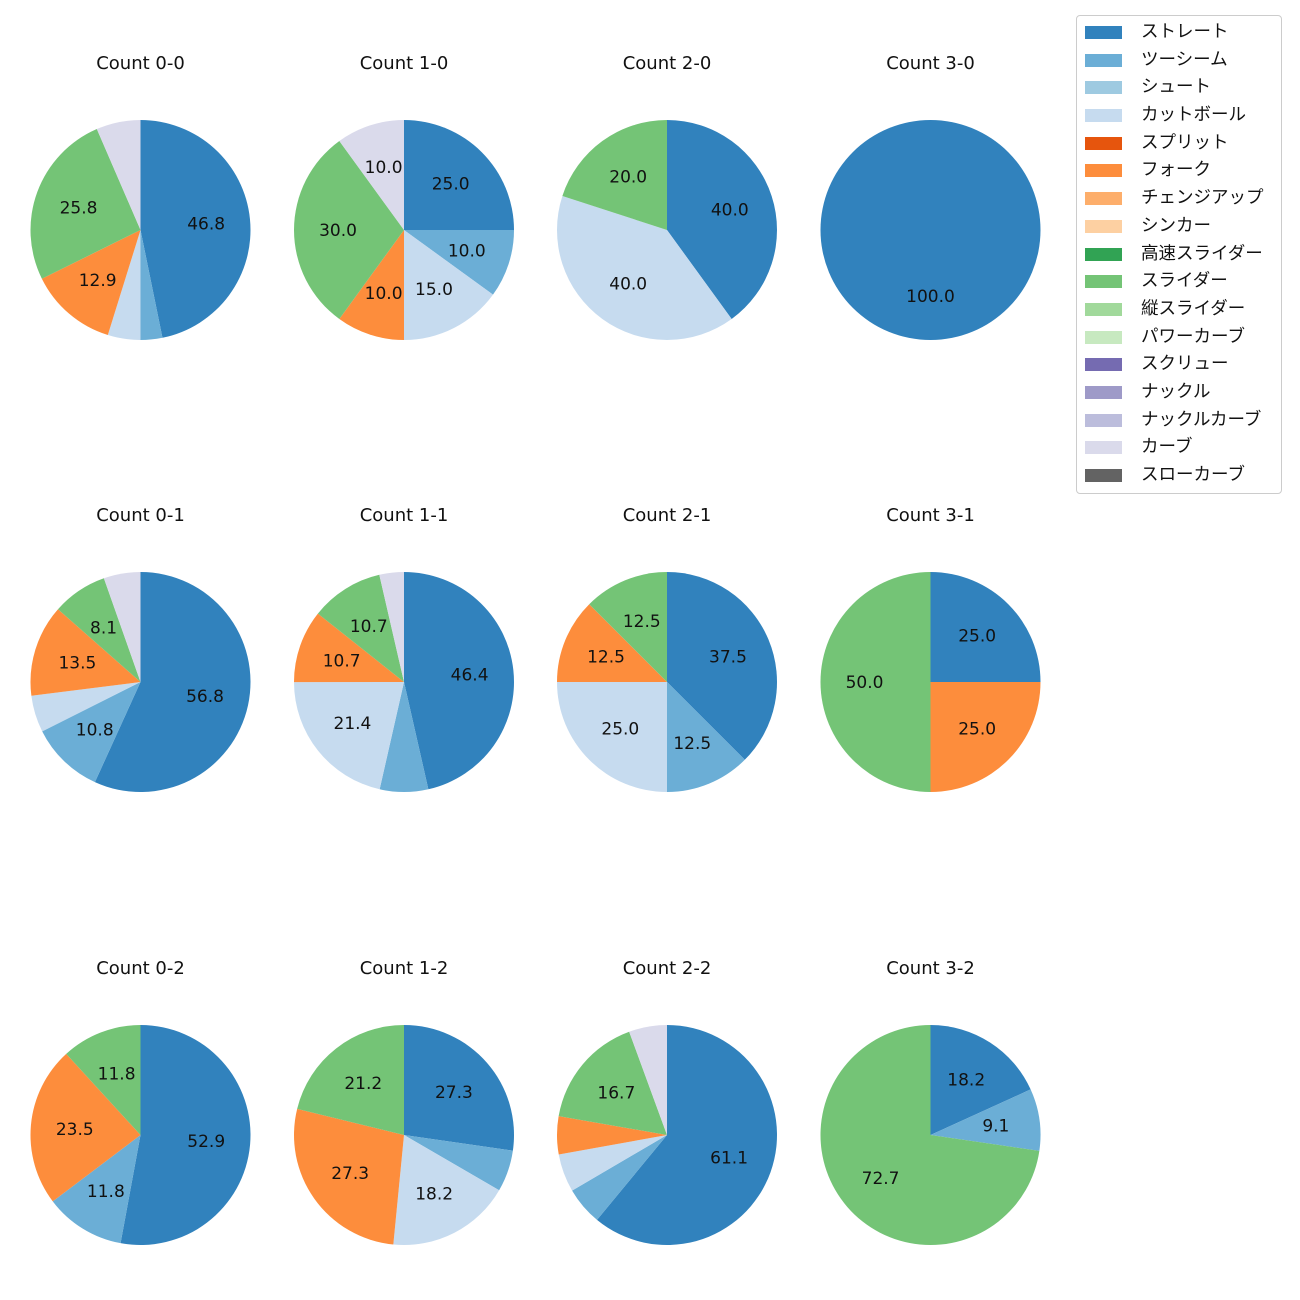  What do you see at coordinates (667, 968) in the screenshot?
I see `pie-title: Count 2-2` at bounding box center [667, 968].